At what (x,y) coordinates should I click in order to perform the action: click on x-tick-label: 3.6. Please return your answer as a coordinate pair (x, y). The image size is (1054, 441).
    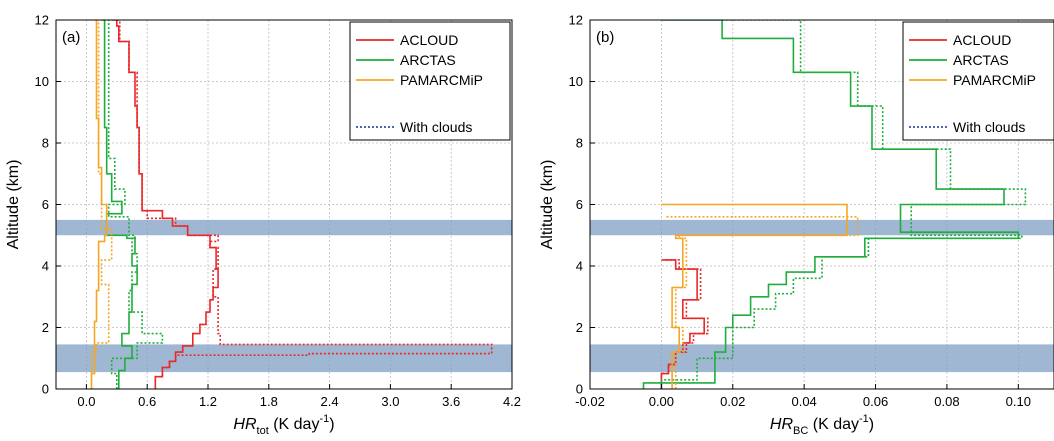
    Looking at the image, I should click on (451, 401).